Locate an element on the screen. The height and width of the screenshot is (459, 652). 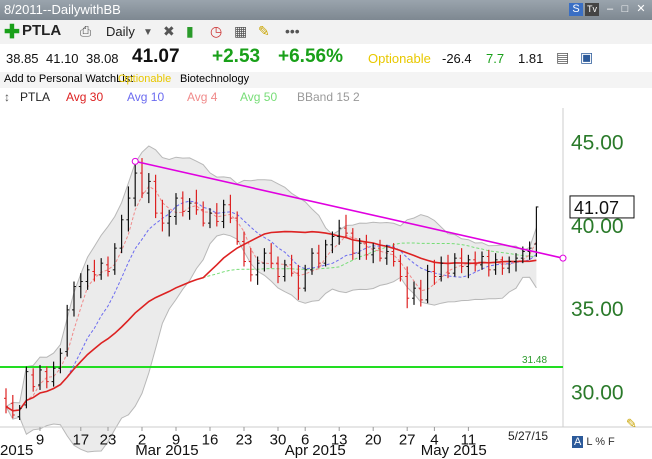
x-tick-label: 30 is located at coordinates (278, 439).